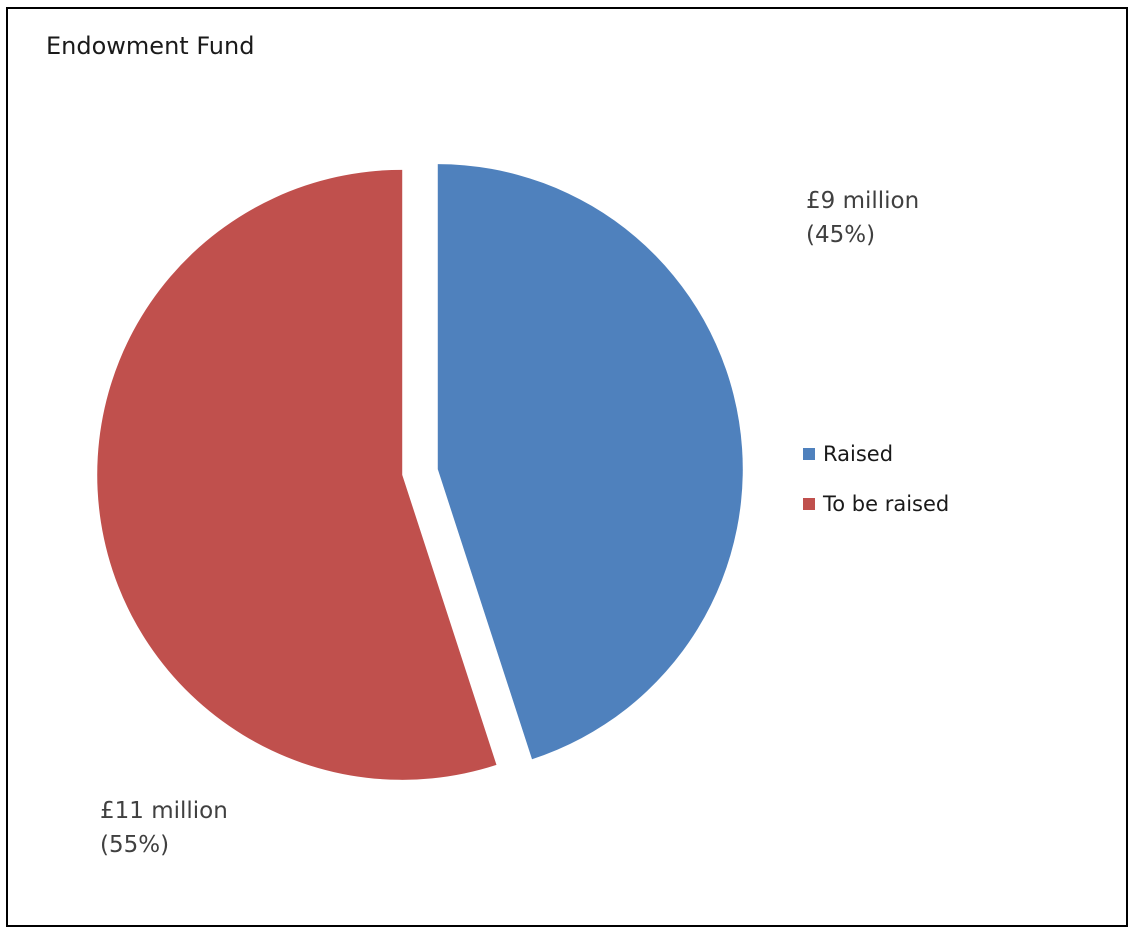  What do you see at coordinates (809, 454) in the screenshot?
I see `legend-swatch-raised` at bounding box center [809, 454].